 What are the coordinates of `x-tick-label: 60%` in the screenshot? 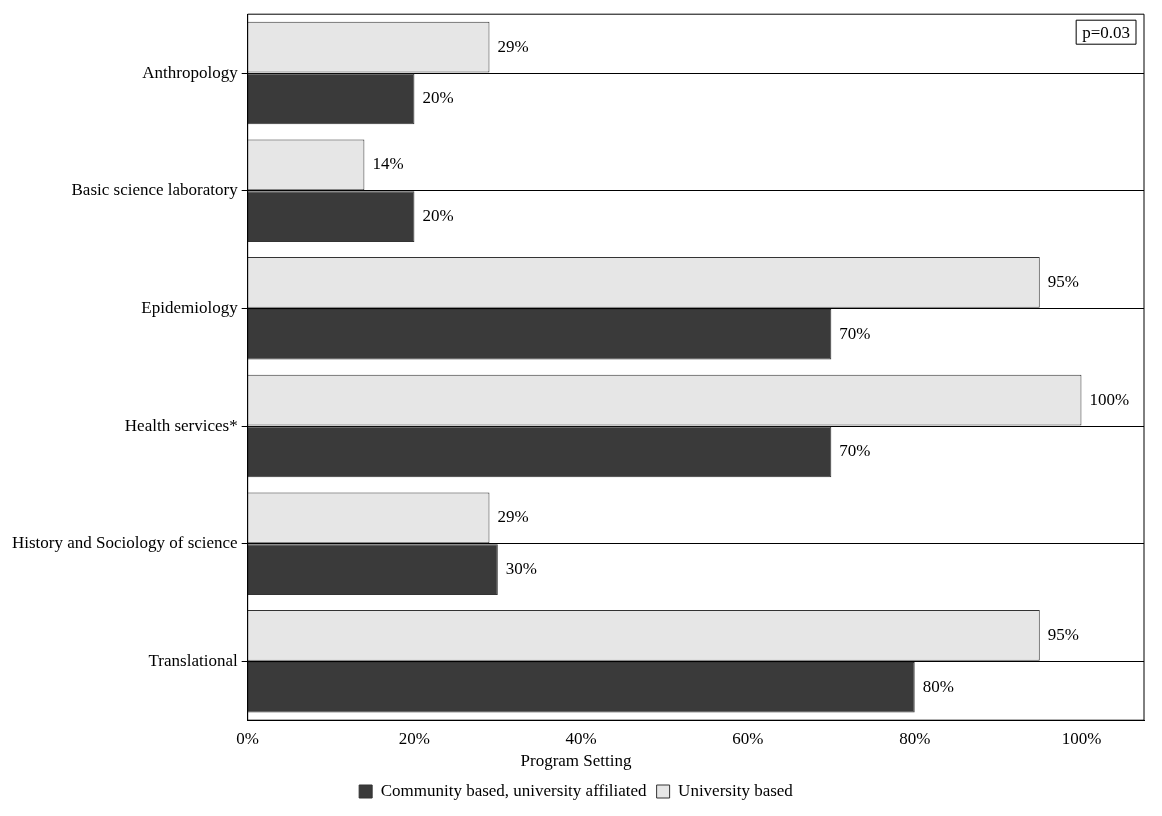 It's located at (748, 738).